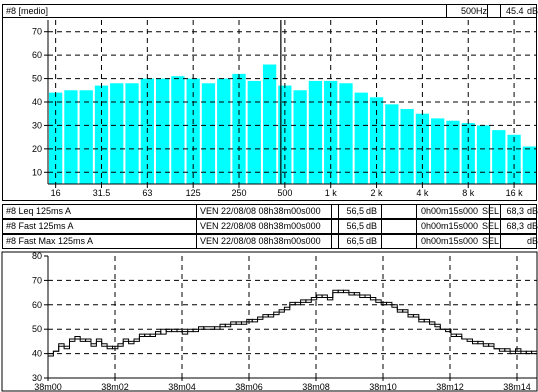 The width and height of the screenshot is (538, 392). What do you see at coordinates (450, 387) in the screenshot?
I see `time-x-tick-label: 38m12` at bounding box center [450, 387].